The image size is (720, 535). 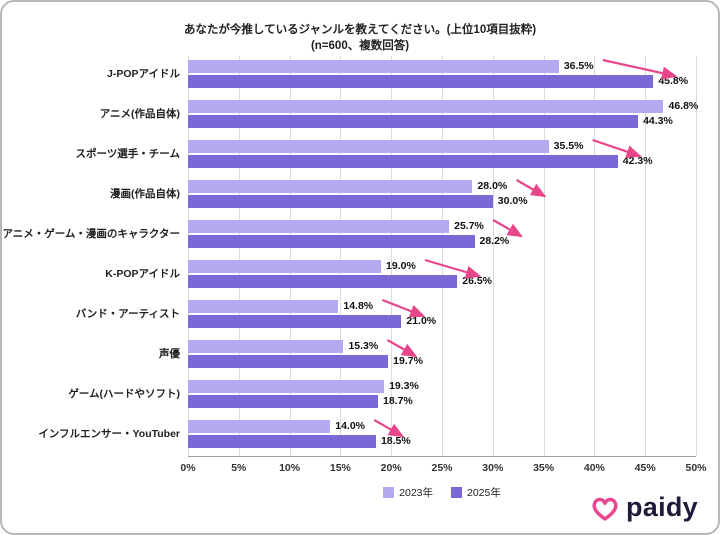 I want to click on paidy-logo: paidy, so click(x=643, y=507).